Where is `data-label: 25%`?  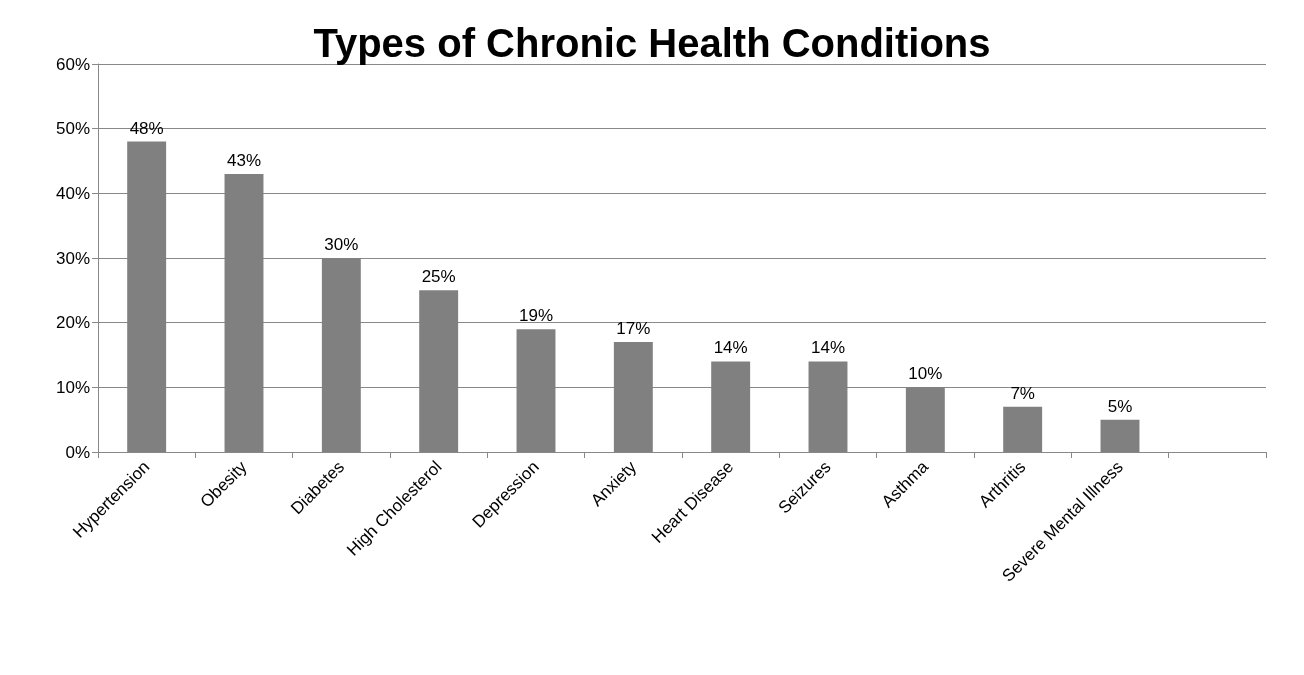
data-label: 25% is located at coordinates (438, 277).